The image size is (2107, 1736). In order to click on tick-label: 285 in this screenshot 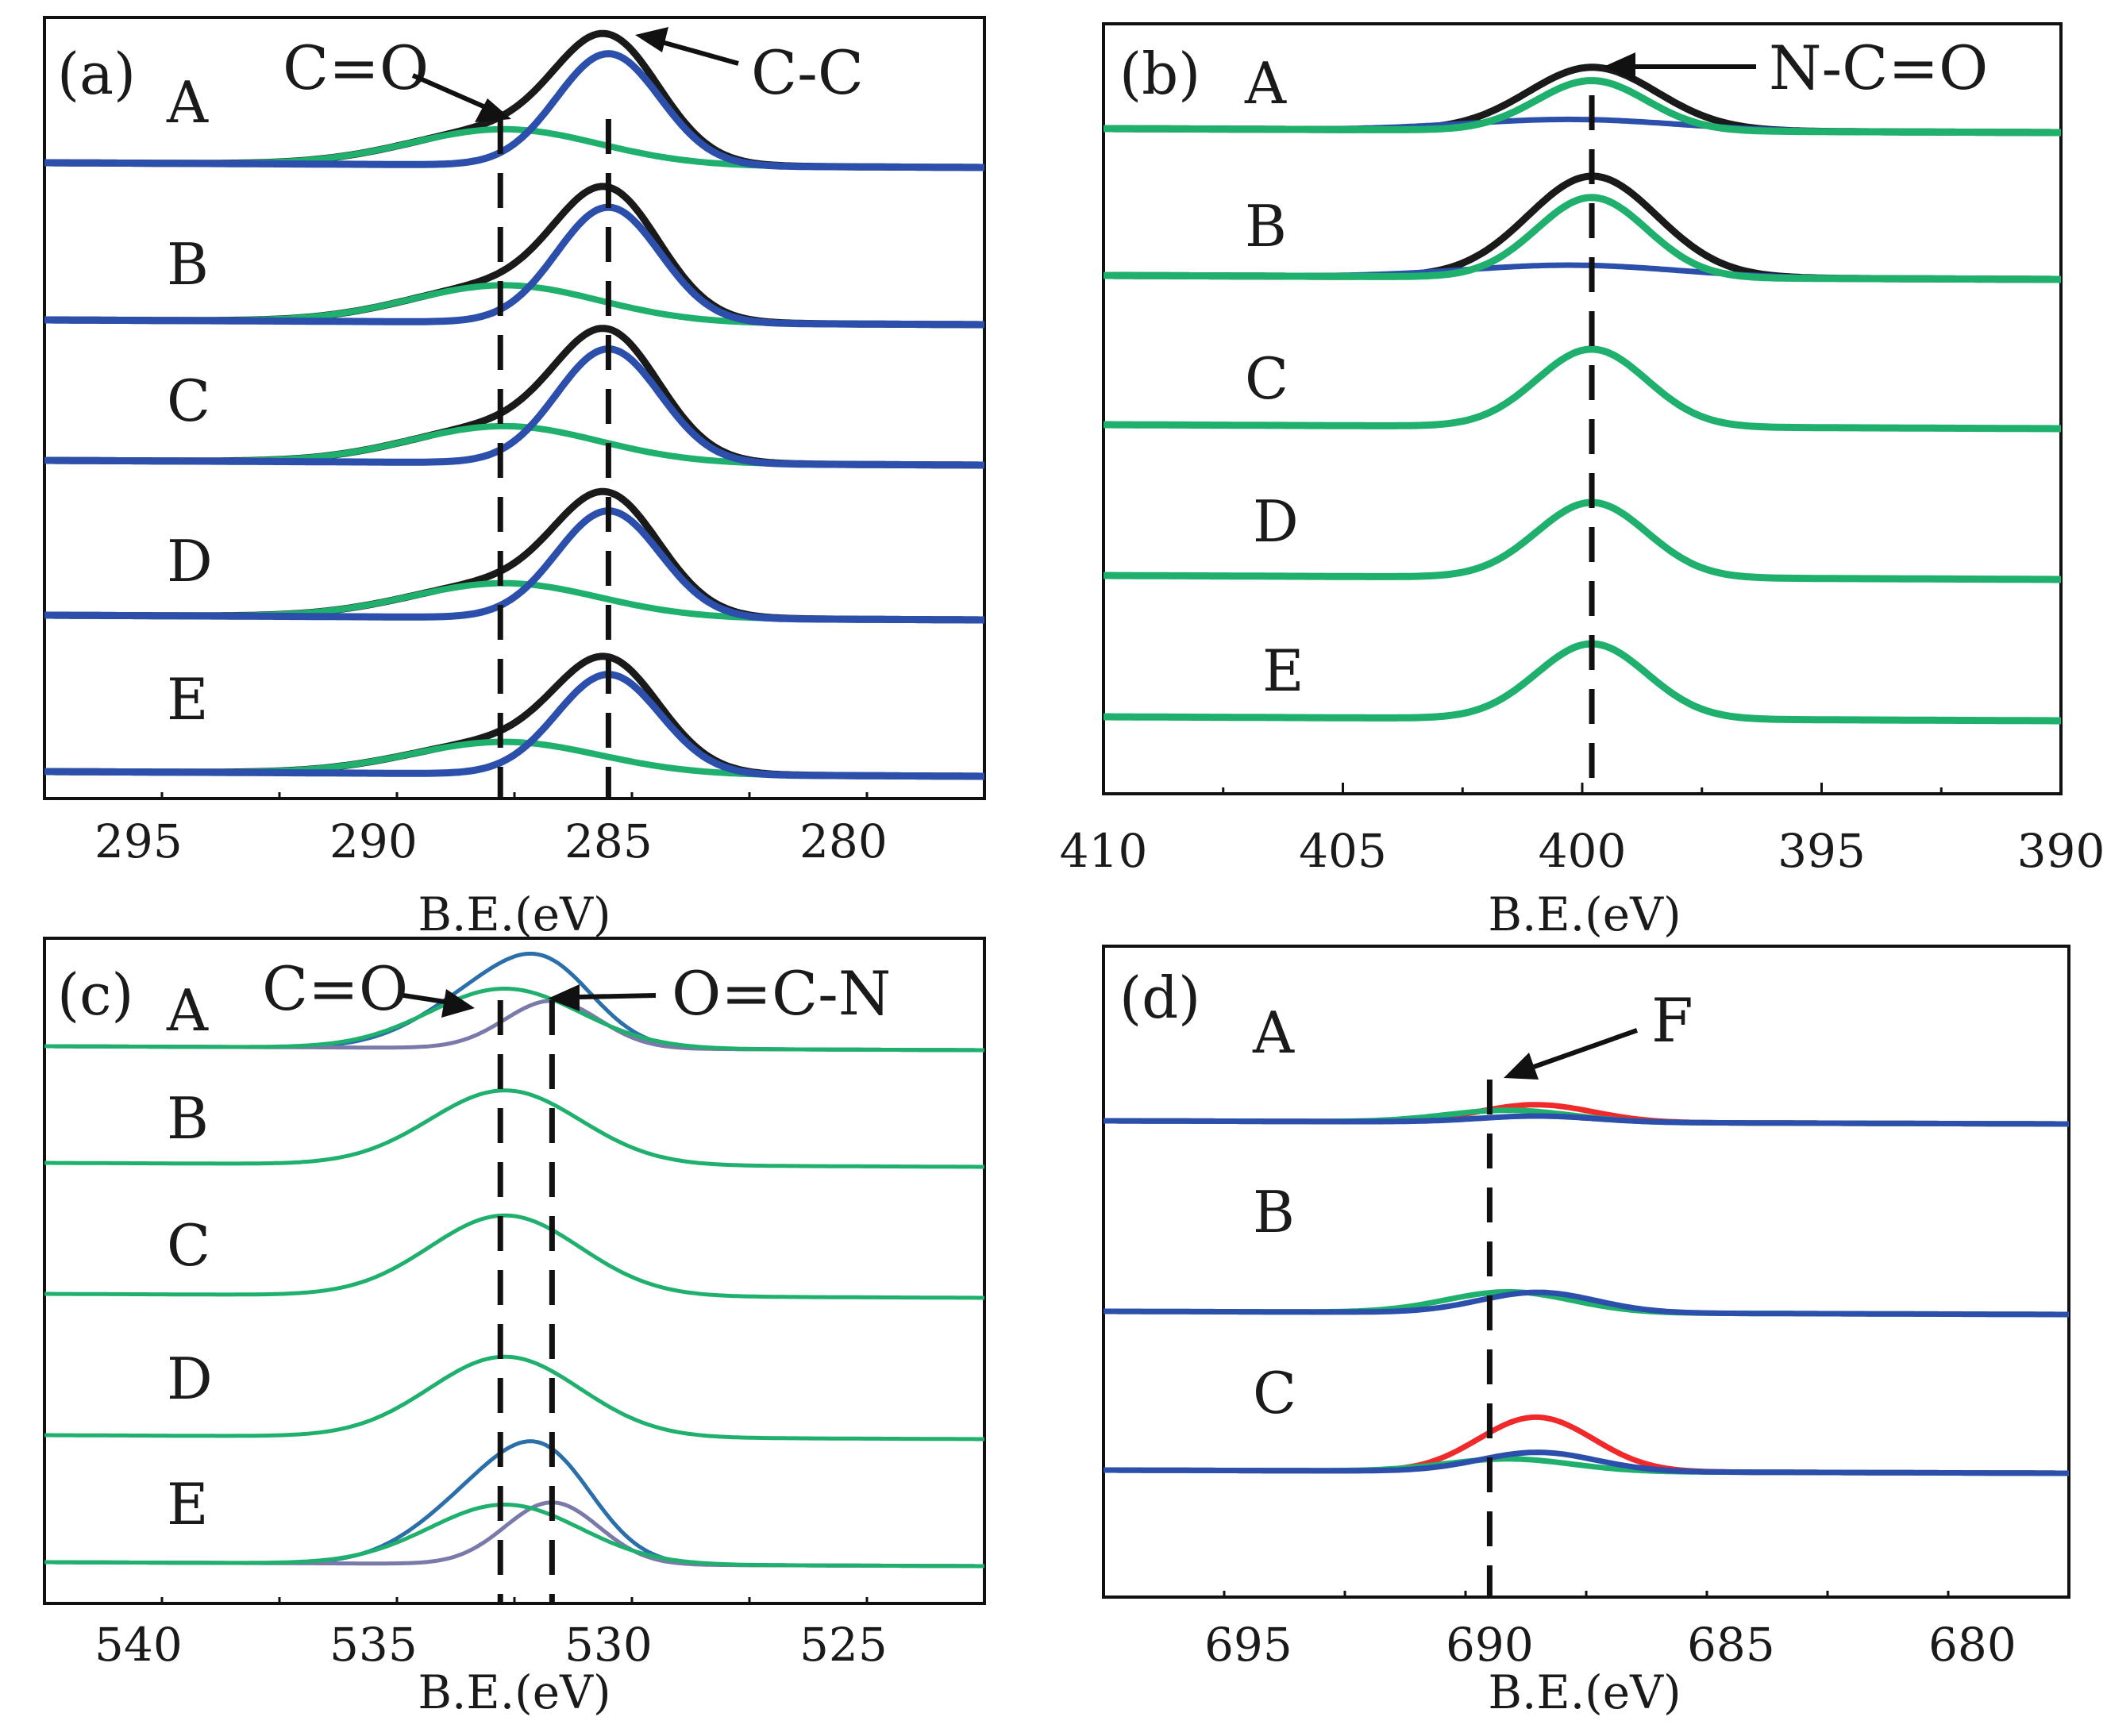, I will do `click(608, 841)`.